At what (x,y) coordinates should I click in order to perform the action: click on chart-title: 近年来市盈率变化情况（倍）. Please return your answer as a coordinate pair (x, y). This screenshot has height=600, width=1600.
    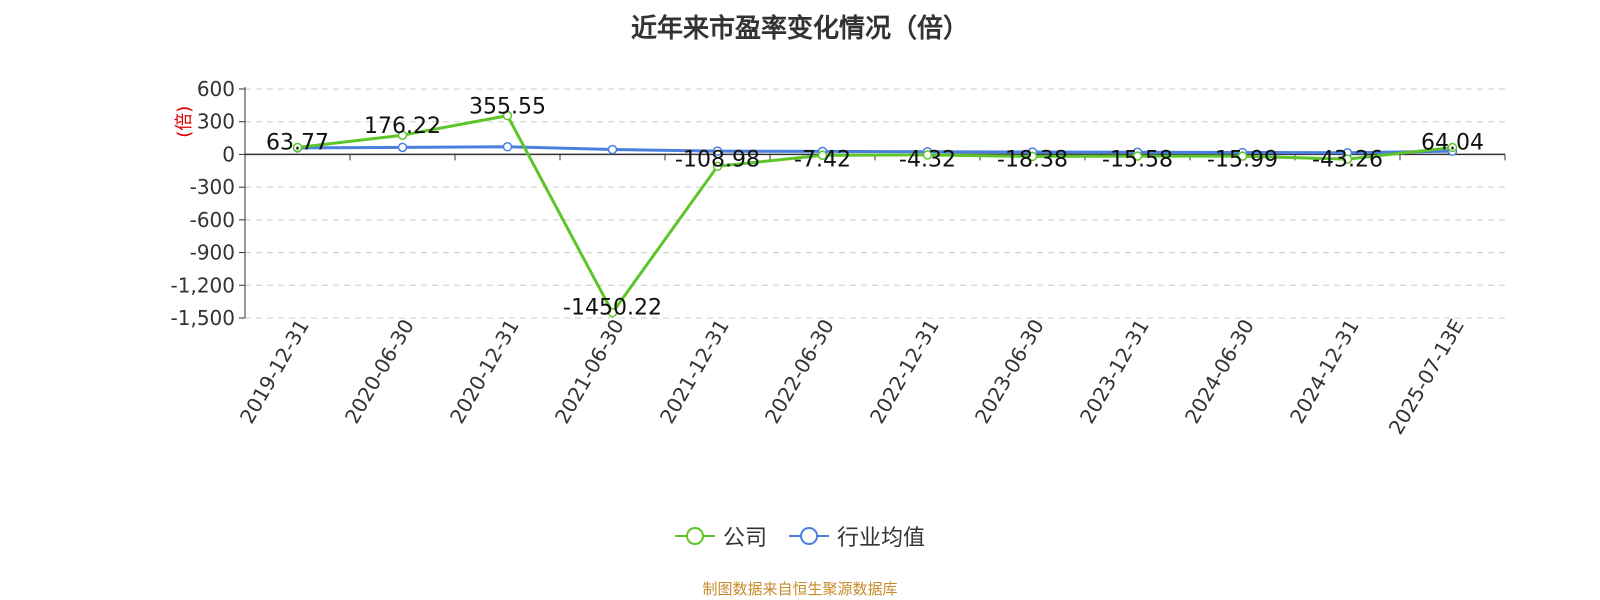
    Looking at the image, I should click on (799, 29).